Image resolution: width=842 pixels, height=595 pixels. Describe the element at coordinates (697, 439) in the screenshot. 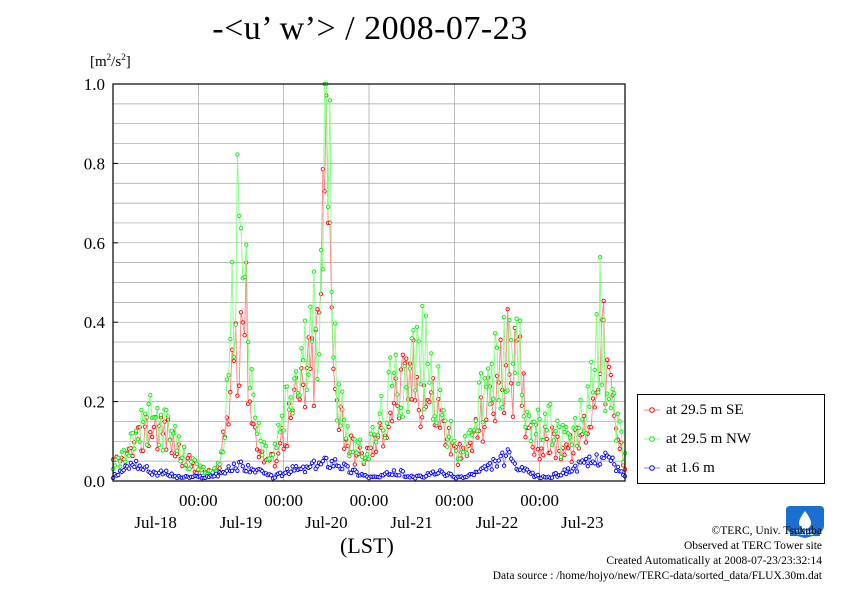

I see `legend-item-nw: at 29.5 m NW` at that location.